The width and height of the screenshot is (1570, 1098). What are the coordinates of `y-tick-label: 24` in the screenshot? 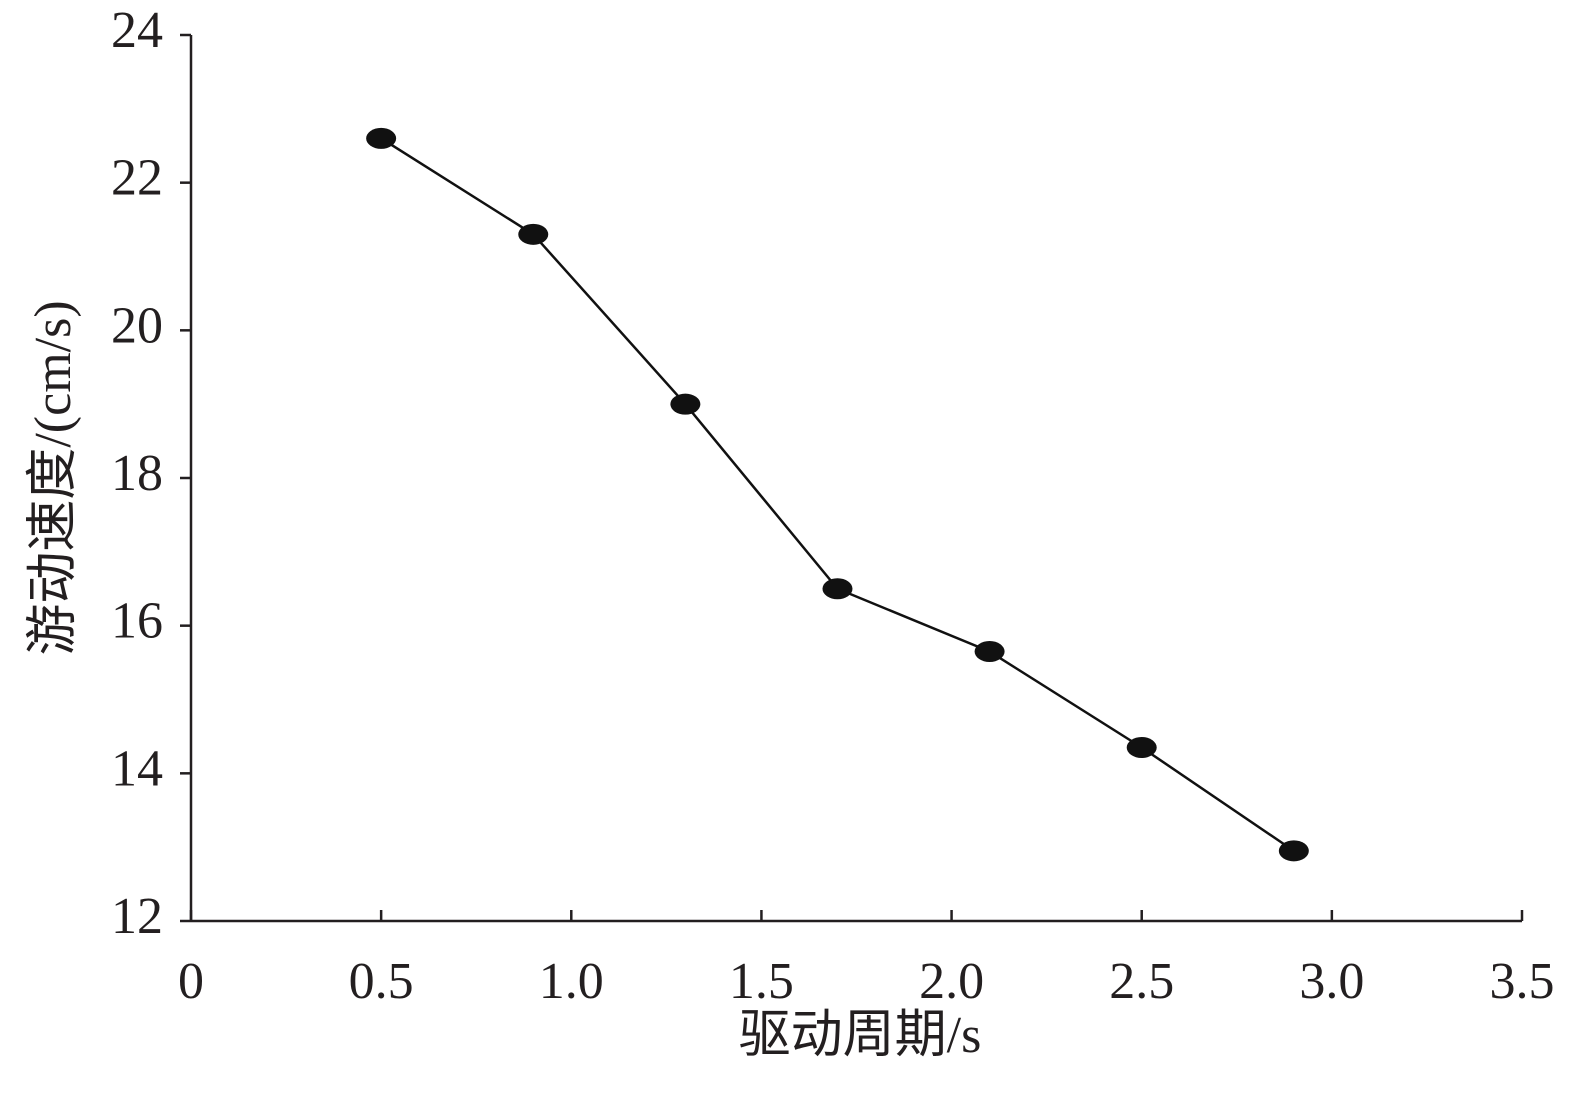 It's located at (137, 30).